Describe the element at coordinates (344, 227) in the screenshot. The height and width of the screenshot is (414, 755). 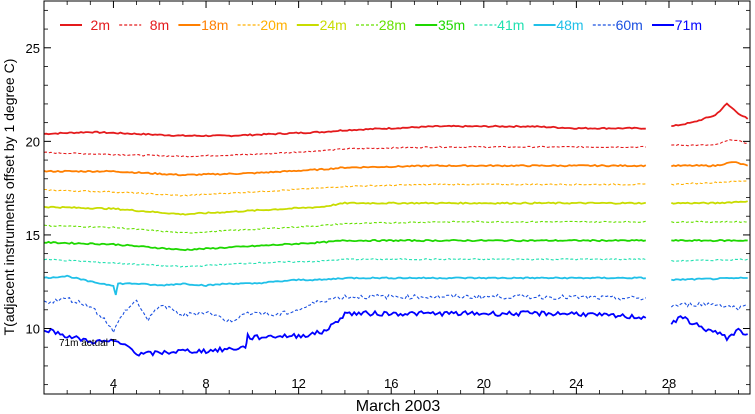
I see `series-line-28m-a` at that location.